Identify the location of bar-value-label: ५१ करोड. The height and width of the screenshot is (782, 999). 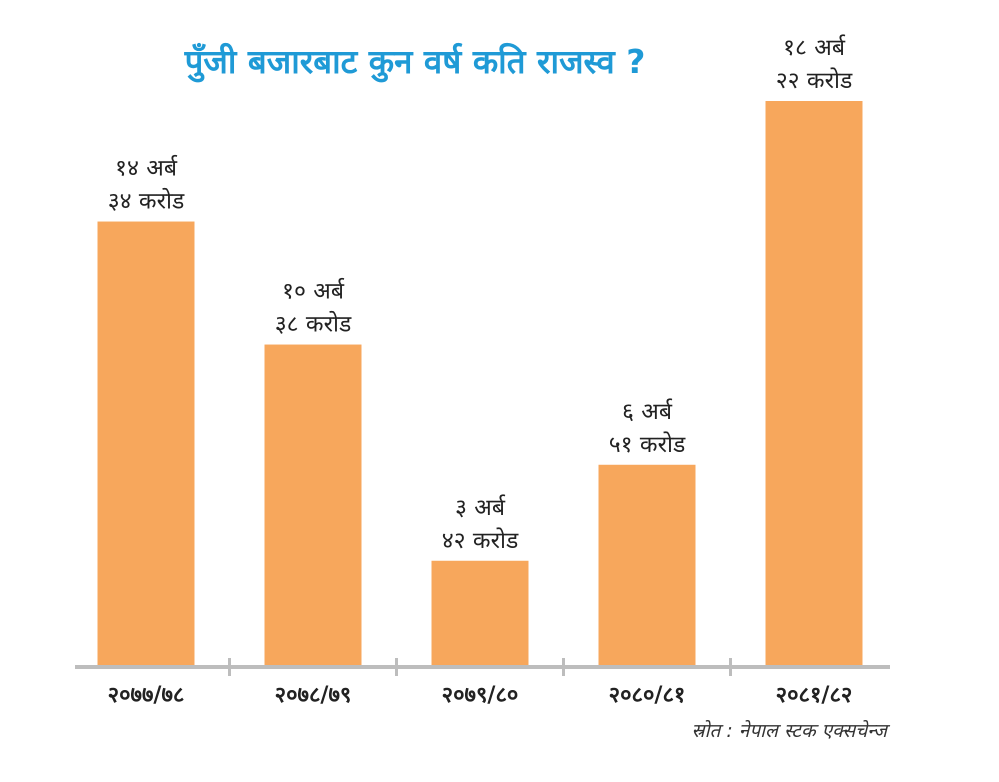
(647, 444).